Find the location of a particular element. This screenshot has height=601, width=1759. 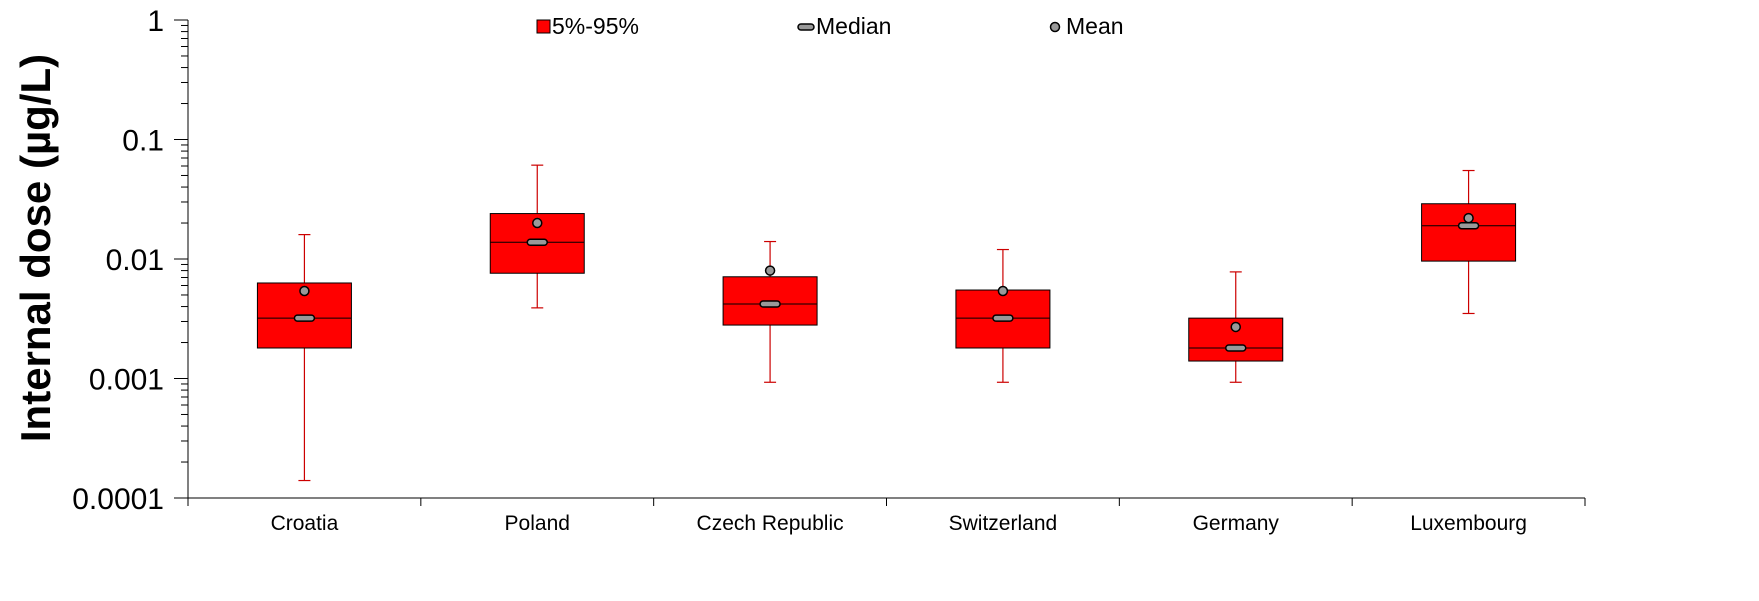

y-tick-label: 0.001 is located at coordinates (126, 380).